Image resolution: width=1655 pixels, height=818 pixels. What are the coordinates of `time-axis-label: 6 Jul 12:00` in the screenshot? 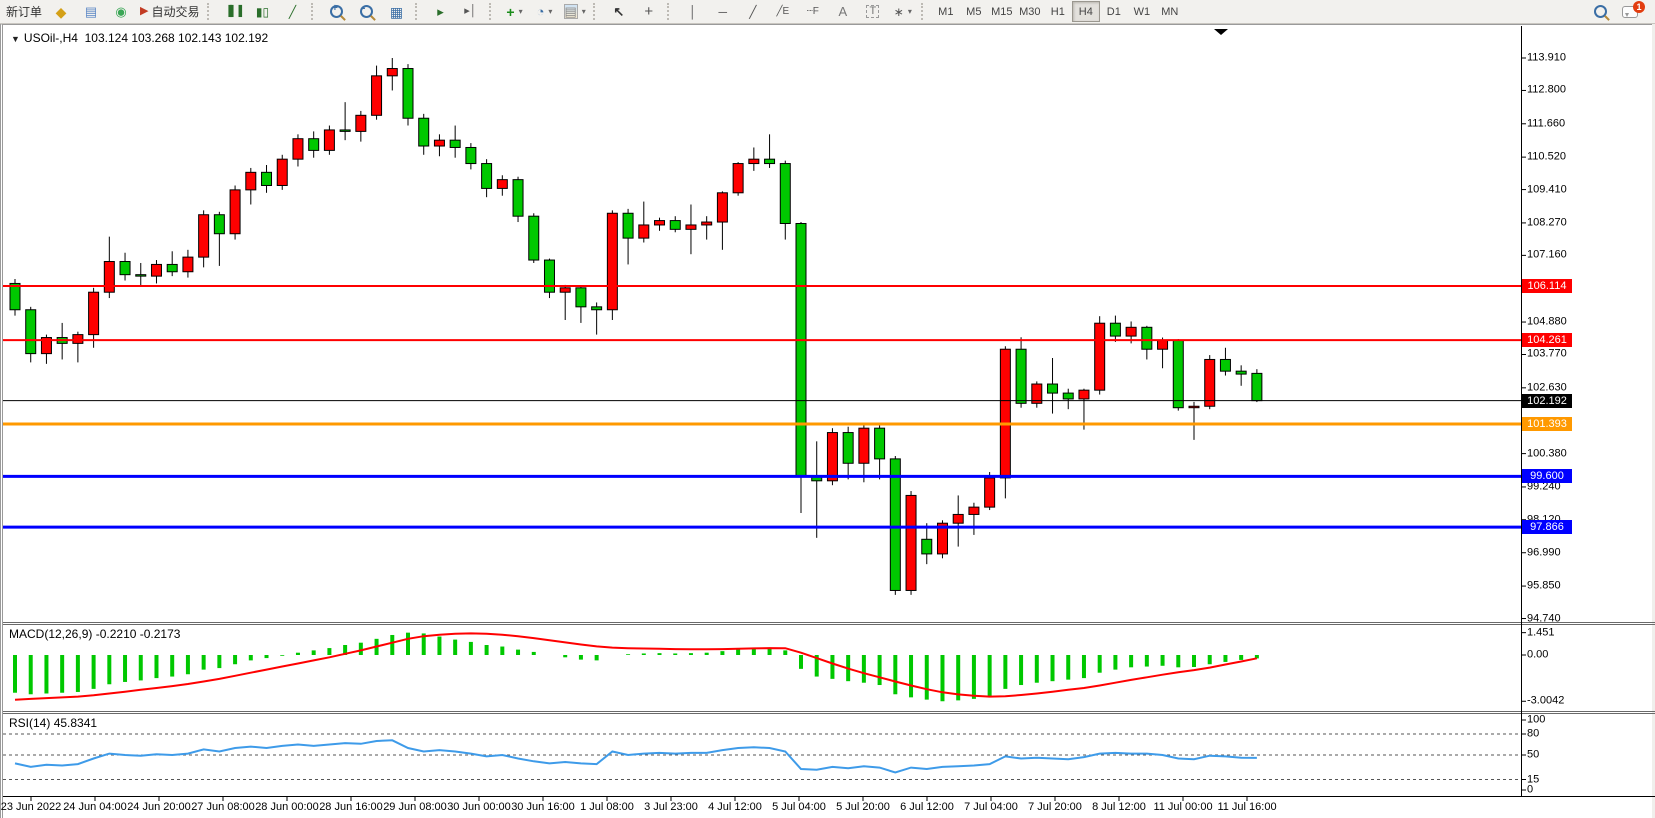 It's located at (927, 807).